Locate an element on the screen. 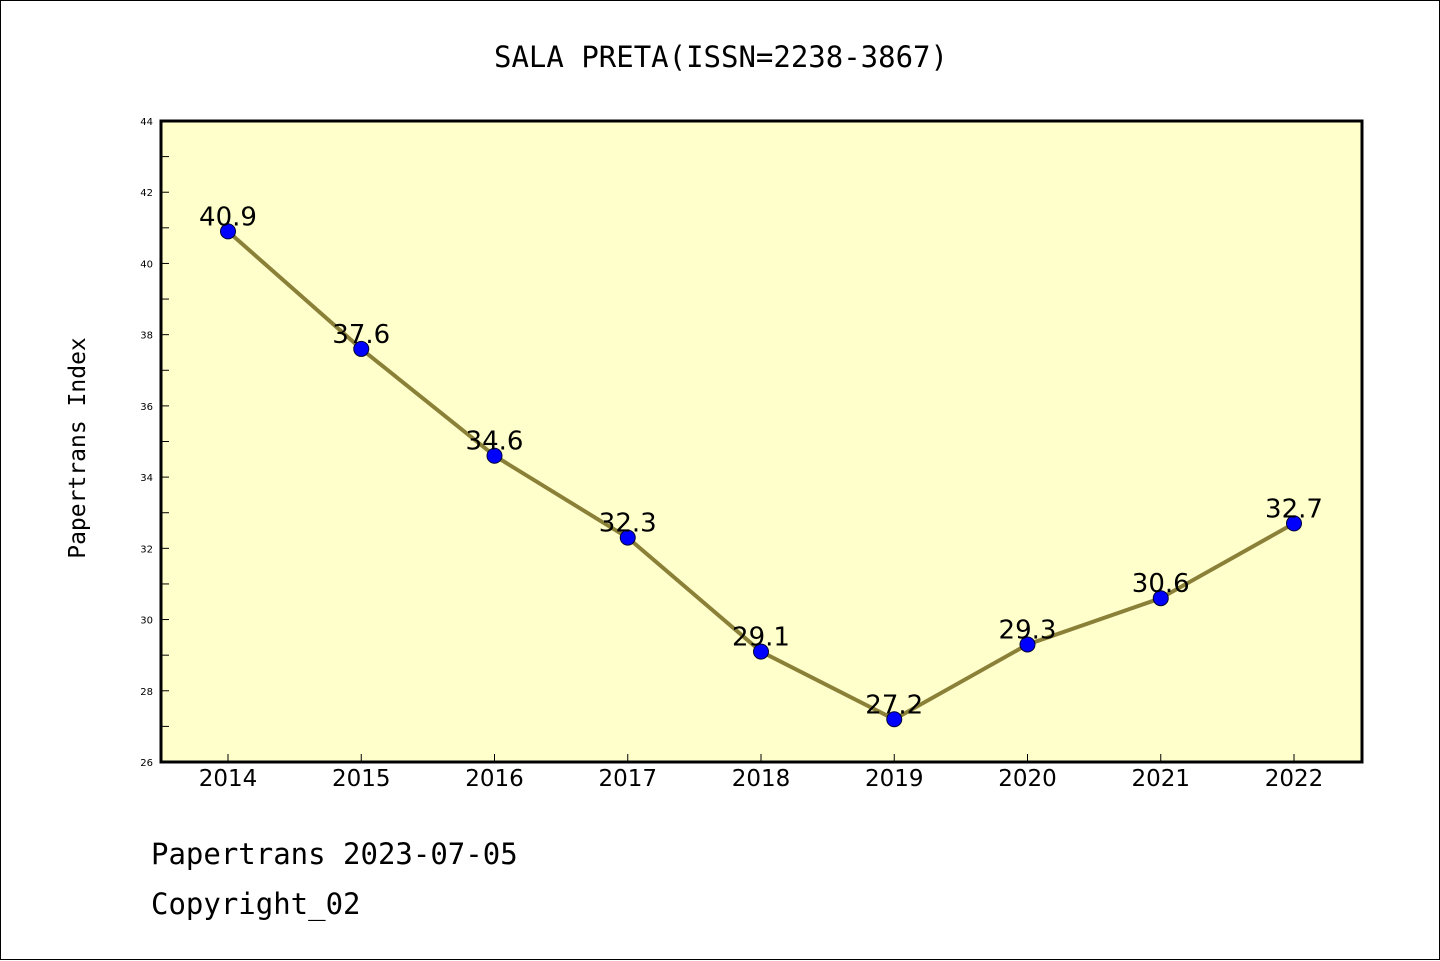  data-label: 40.9 is located at coordinates (228, 217).